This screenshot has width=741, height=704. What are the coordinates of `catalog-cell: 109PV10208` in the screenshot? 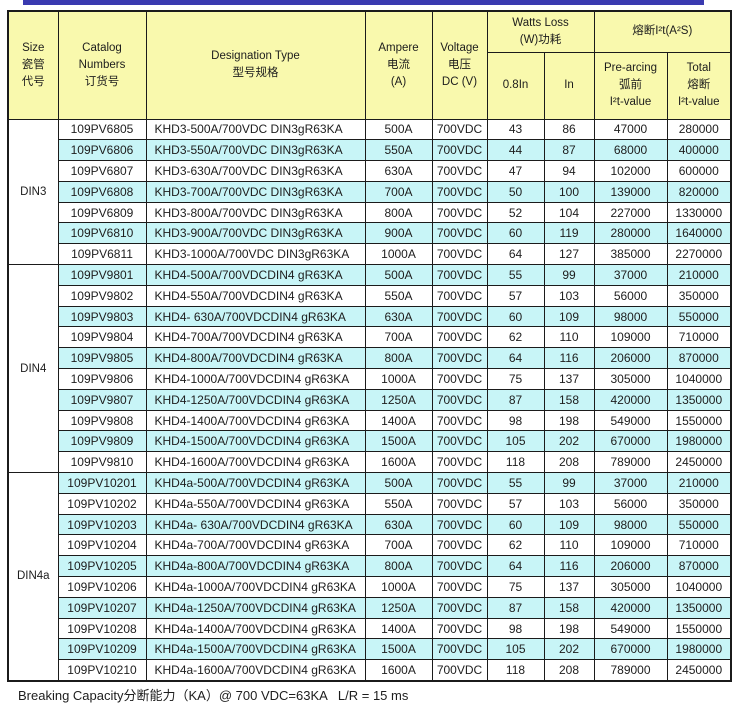 It's located at (102, 628).